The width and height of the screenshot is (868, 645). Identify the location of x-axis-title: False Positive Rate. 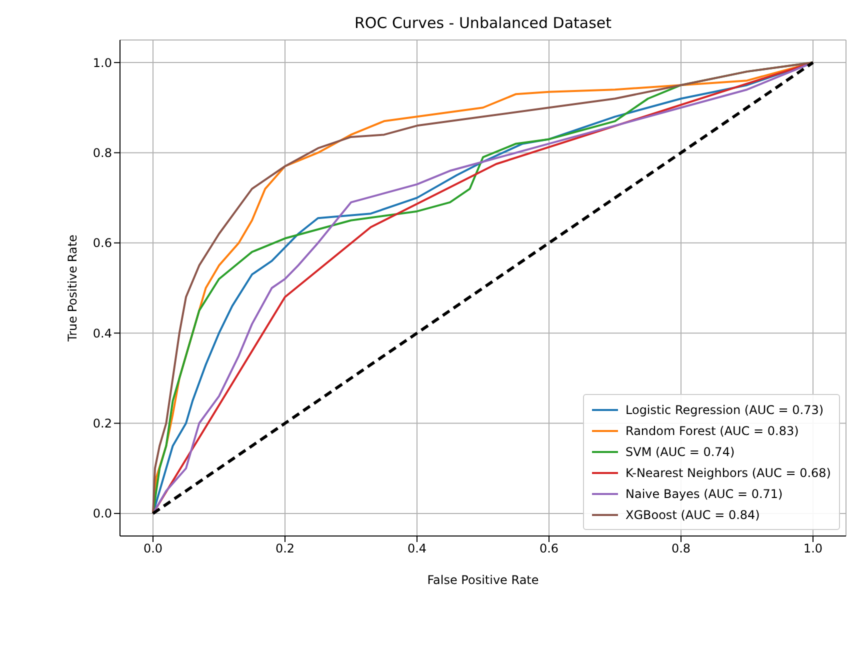
(483, 580).